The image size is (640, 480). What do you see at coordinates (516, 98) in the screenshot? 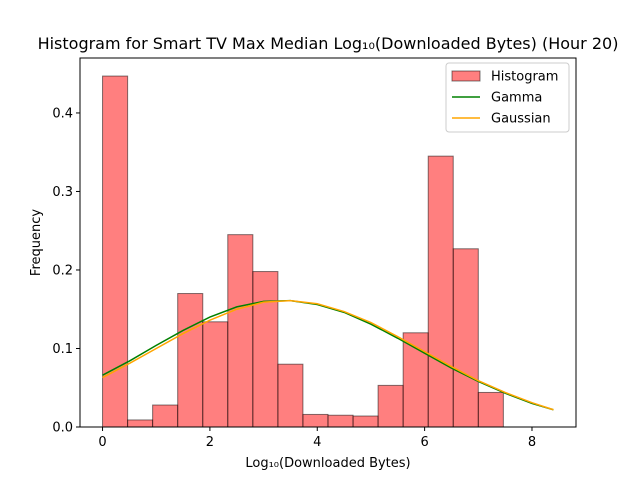
I see `legend-label: Gamma` at bounding box center [516, 98].